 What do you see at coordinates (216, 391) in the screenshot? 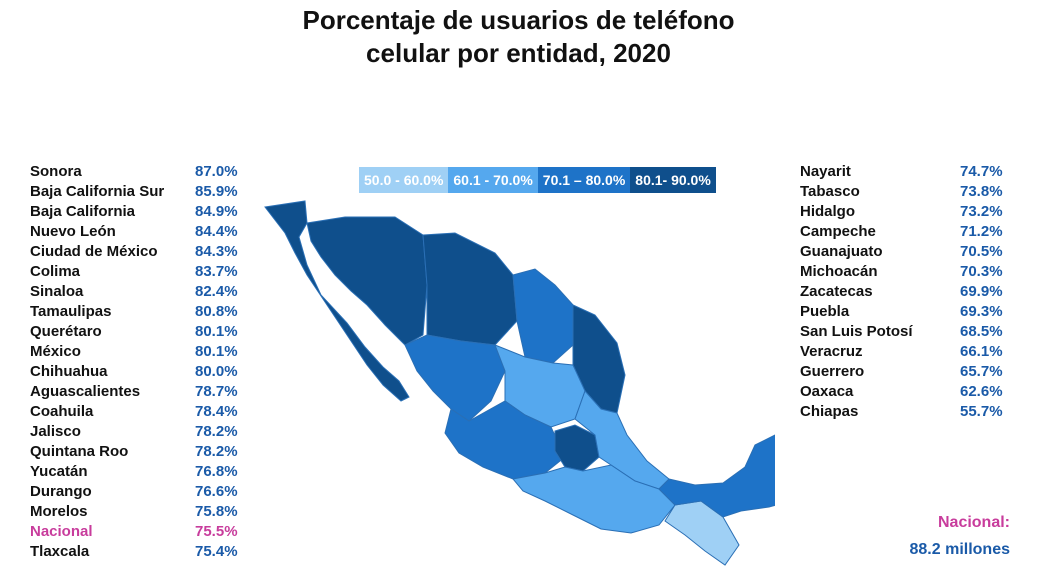
I see `state-value: 78.7%` at bounding box center [216, 391].